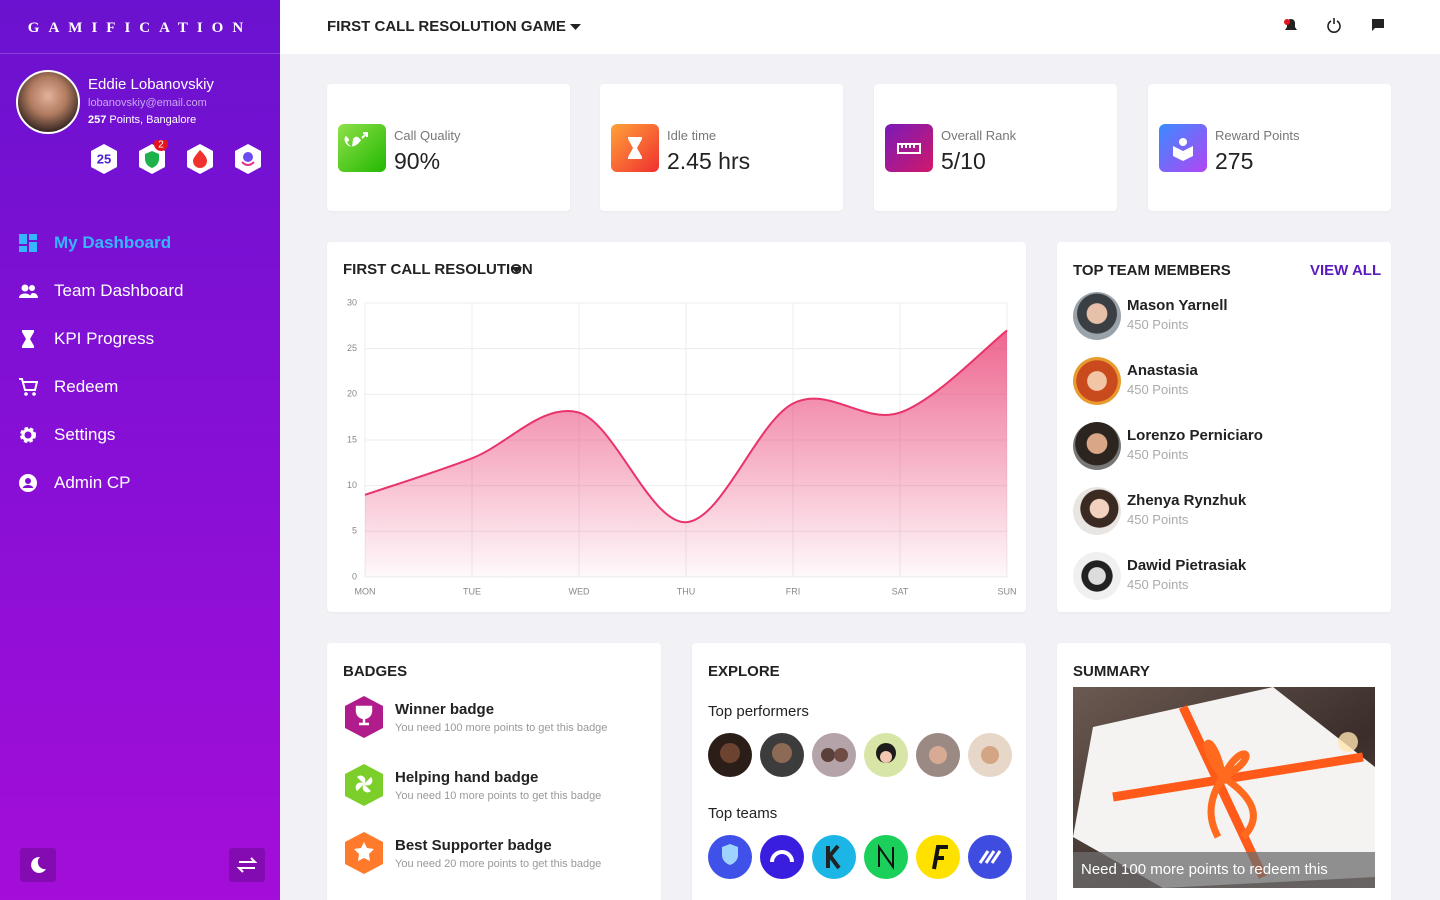  Describe the element at coordinates (143, 435) in the screenshot. I see `menu-item: Settings` at that location.